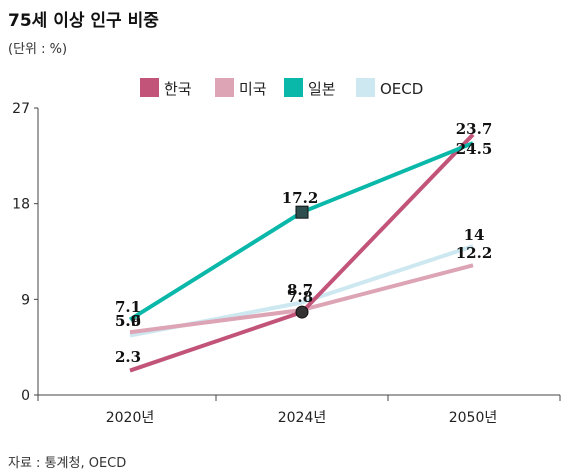  Describe the element at coordinates (21, 205) in the screenshot. I see `y-tick-label: 18` at that location.